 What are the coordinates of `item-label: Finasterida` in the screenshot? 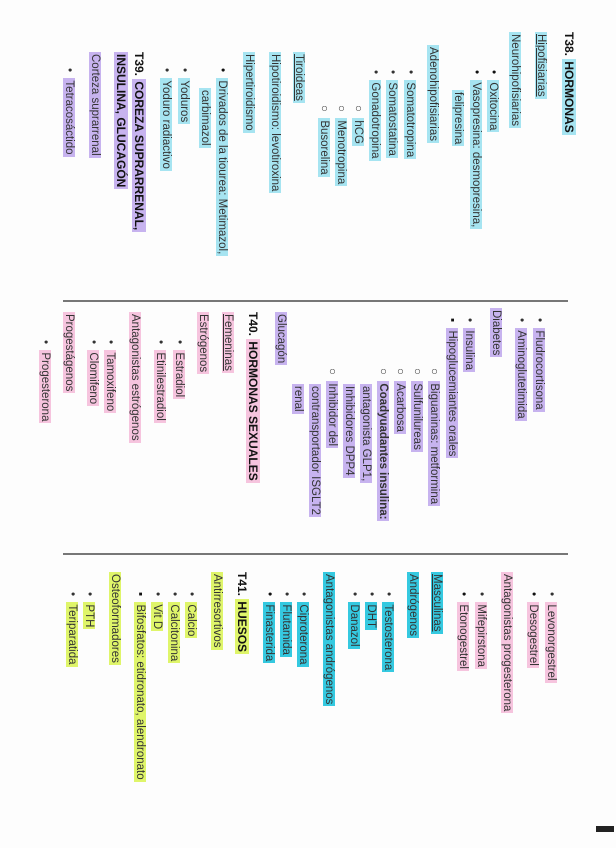 It's located at (269, 633).